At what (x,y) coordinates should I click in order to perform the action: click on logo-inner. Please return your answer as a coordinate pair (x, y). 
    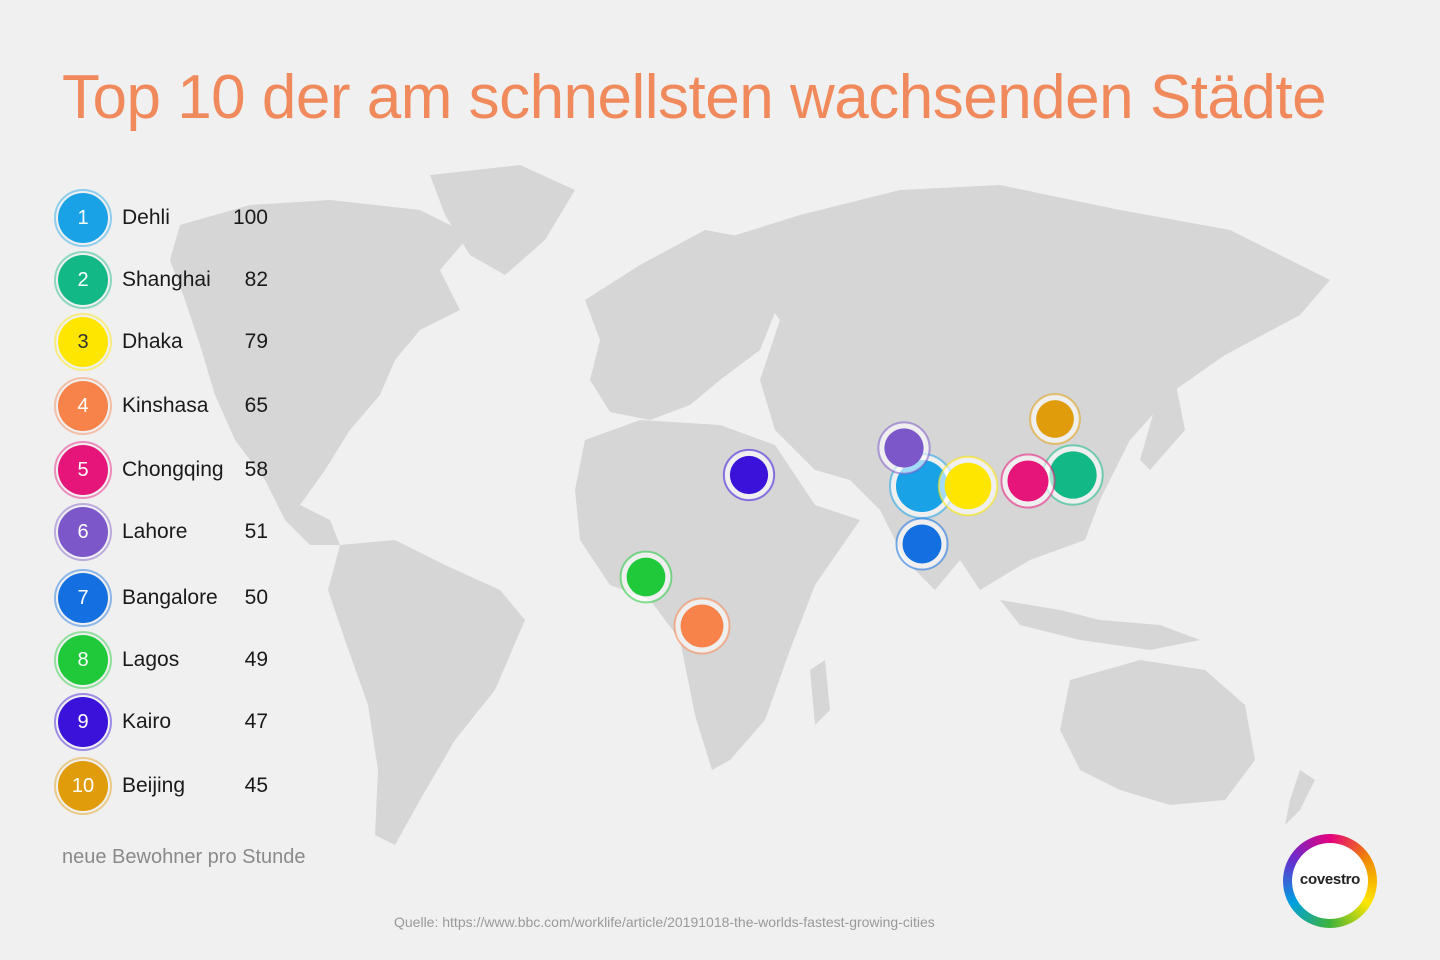
    Looking at the image, I should click on (1330, 881).